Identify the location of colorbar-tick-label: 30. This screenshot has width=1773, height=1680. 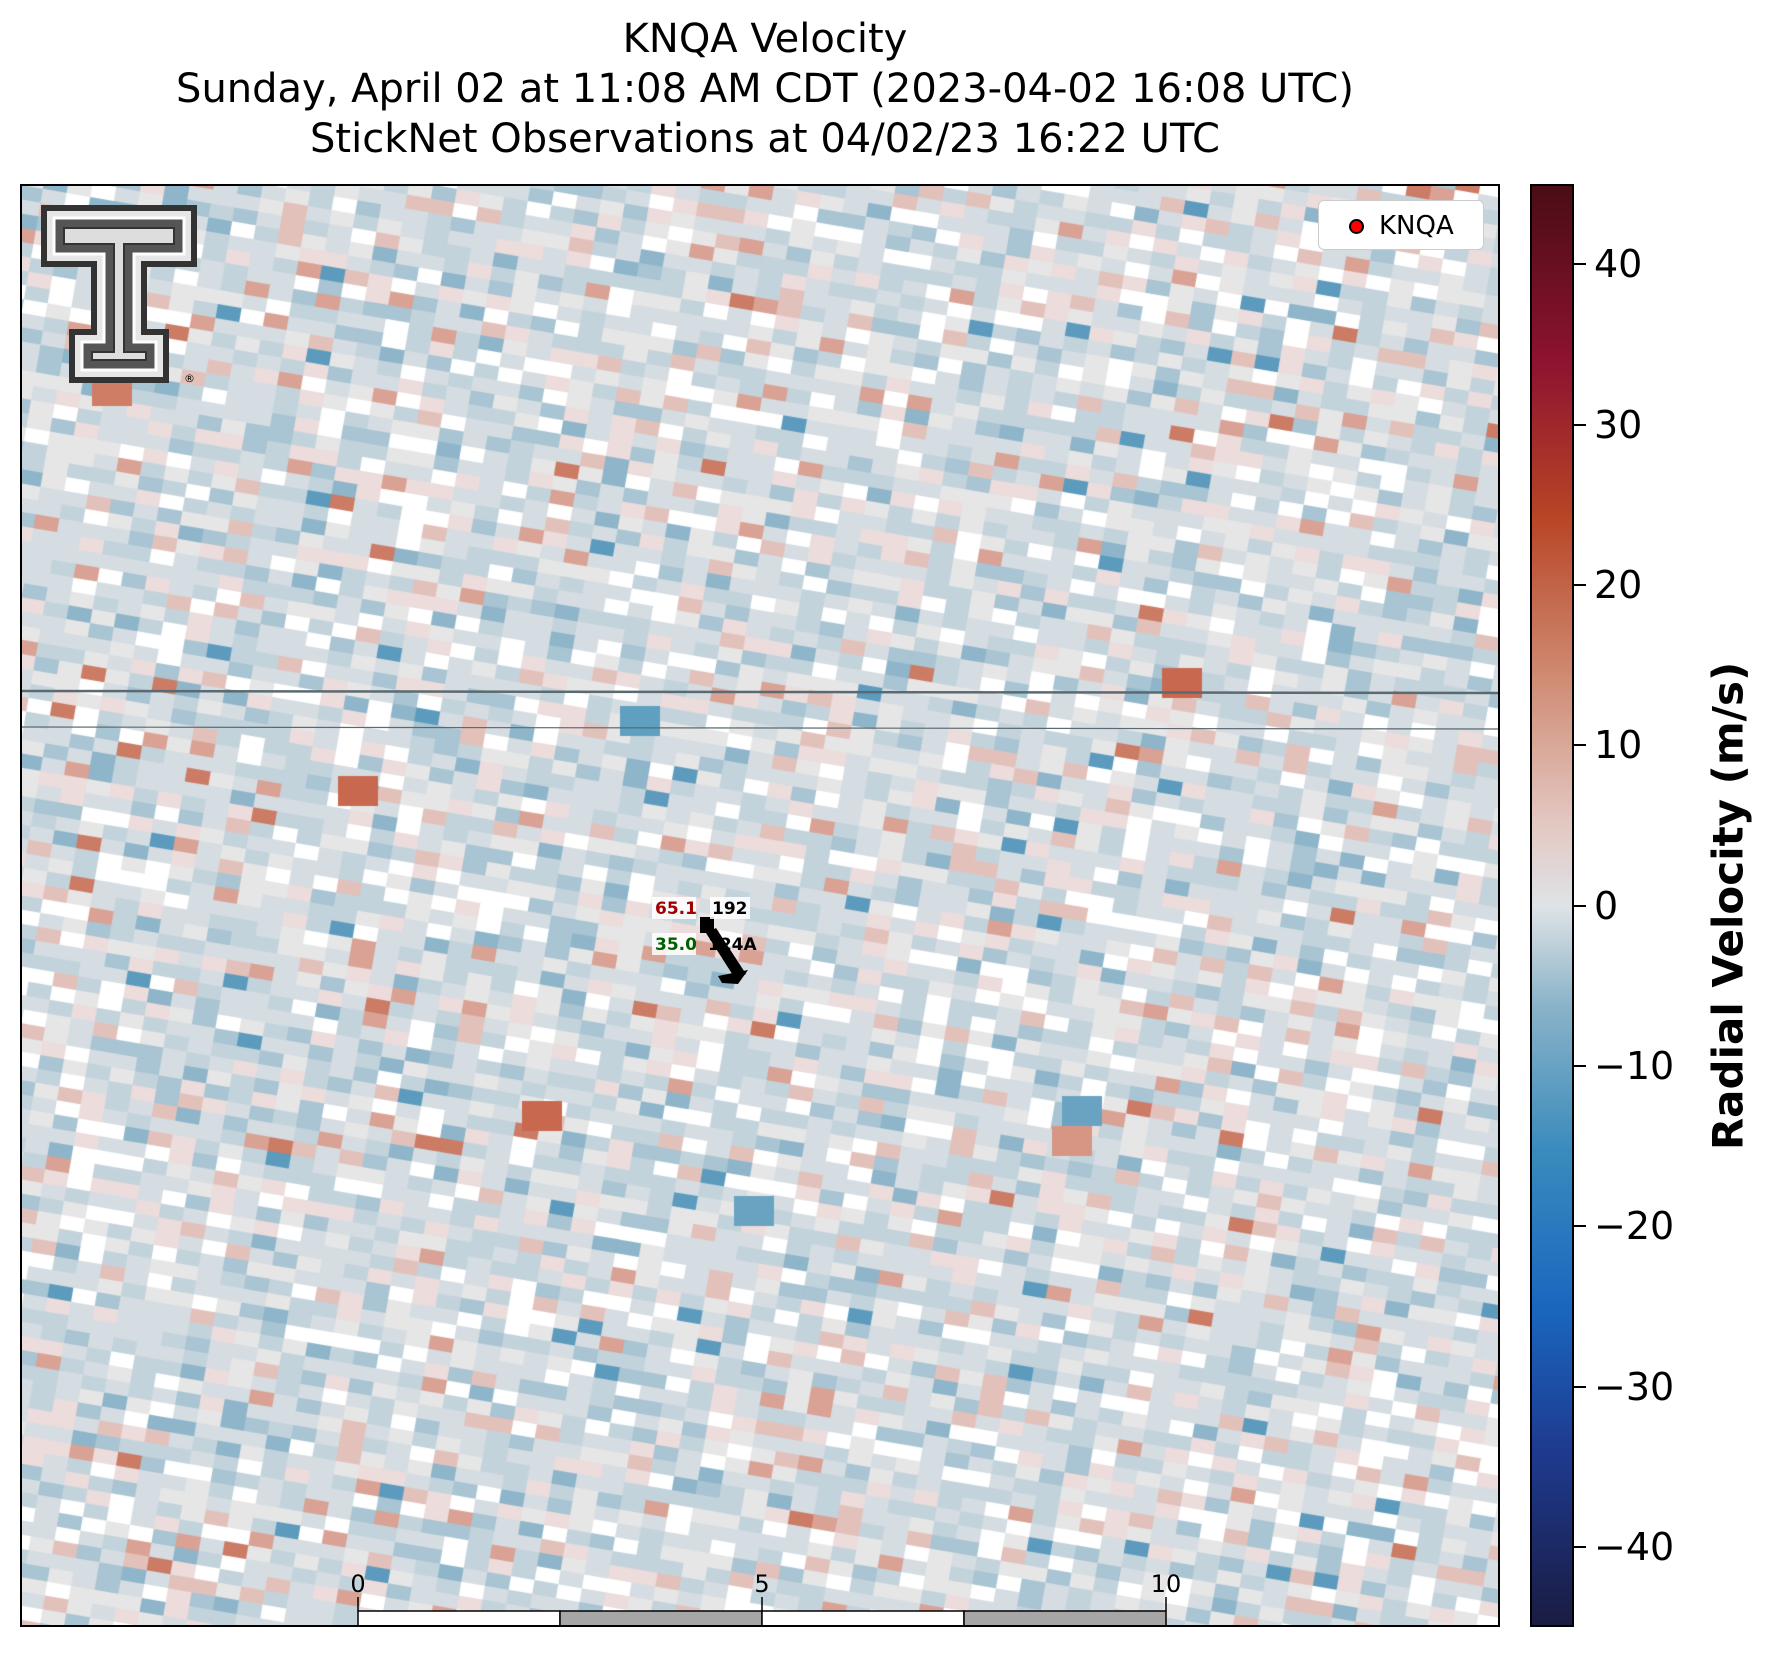
(1618, 424).